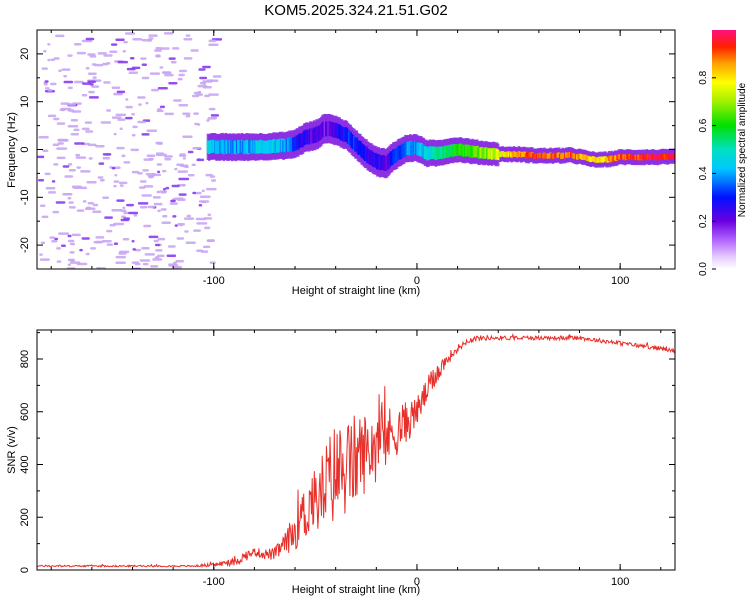 Image resolution: width=750 pixels, height=600 pixels. Describe the element at coordinates (417, 582) in the screenshot. I see `snr-xtick-label: 0` at that location.